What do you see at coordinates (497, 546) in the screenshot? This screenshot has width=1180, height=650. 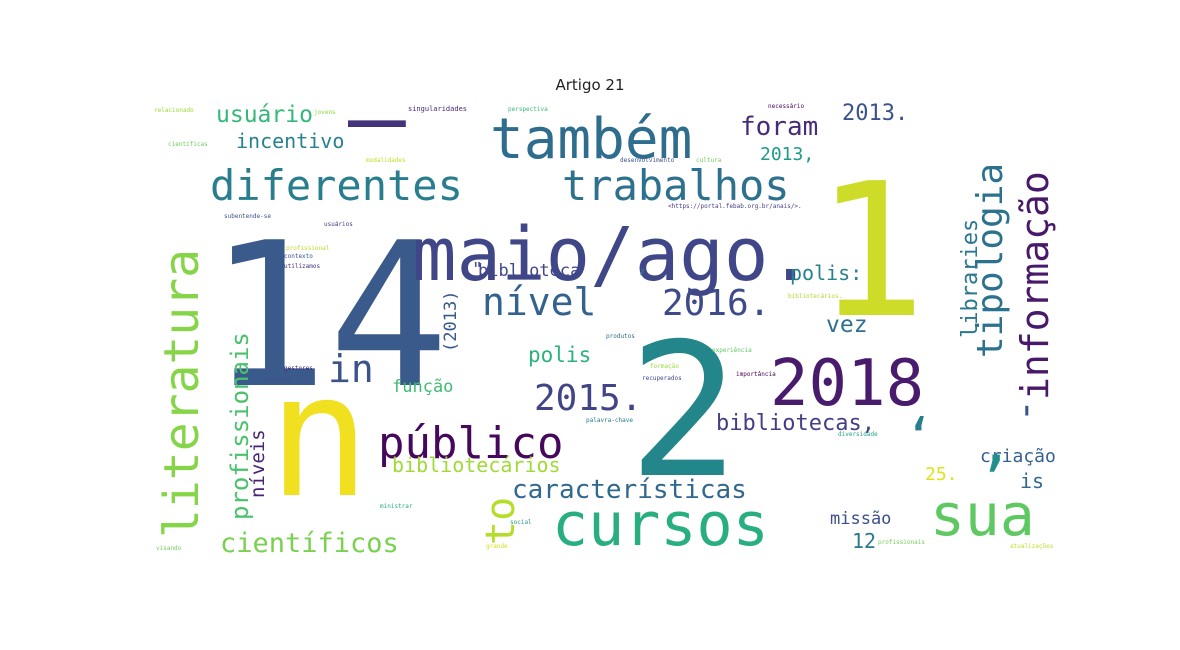 I see `cloud-word: grande` at bounding box center [497, 546].